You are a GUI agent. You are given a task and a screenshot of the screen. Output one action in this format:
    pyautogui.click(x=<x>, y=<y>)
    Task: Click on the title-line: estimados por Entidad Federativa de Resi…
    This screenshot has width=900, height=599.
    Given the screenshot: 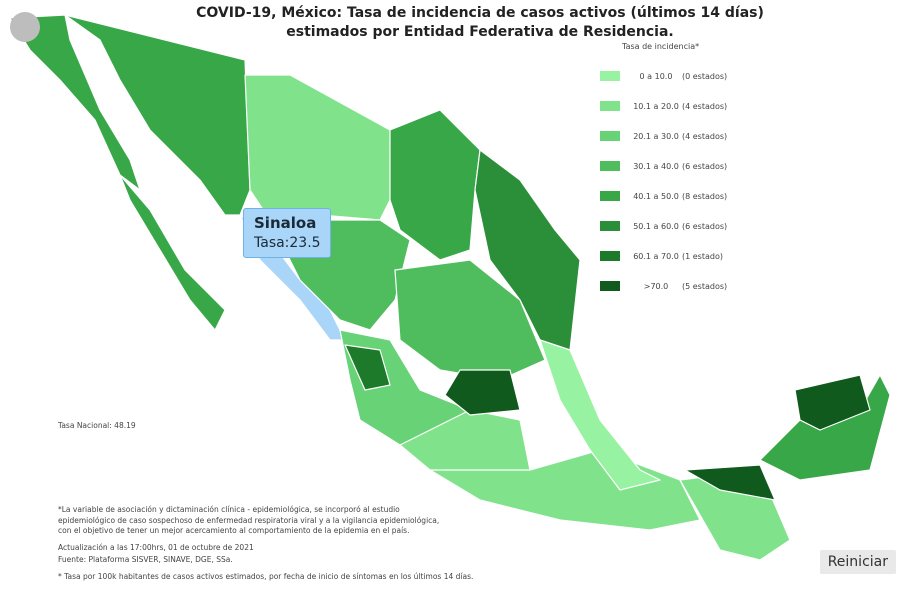 What is the action you would take?
    pyautogui.click(x=480, y=32)
    